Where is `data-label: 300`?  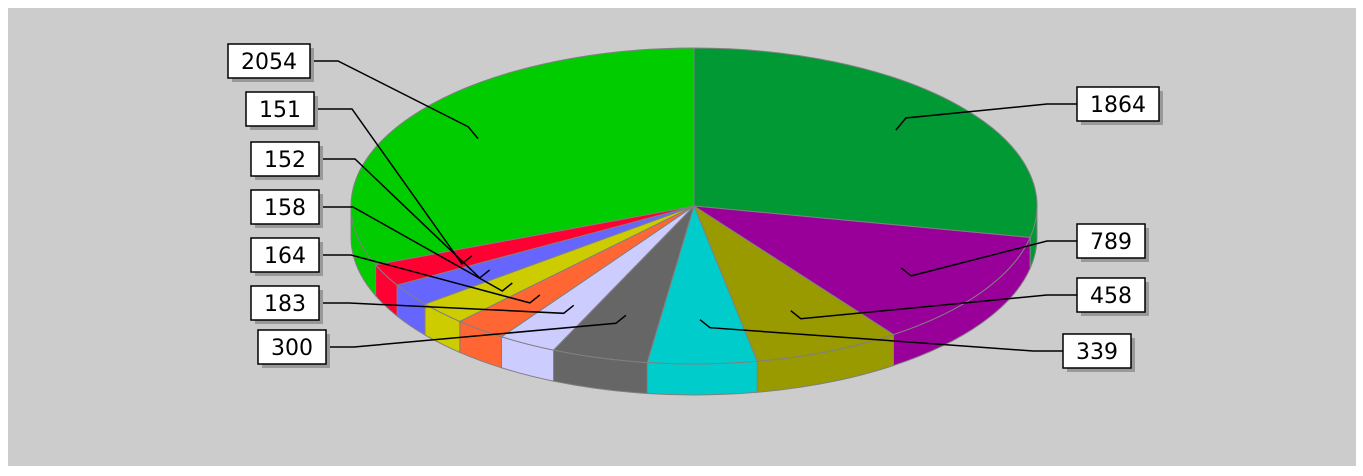 data-label: 300 is located at coordinates (292, 348).